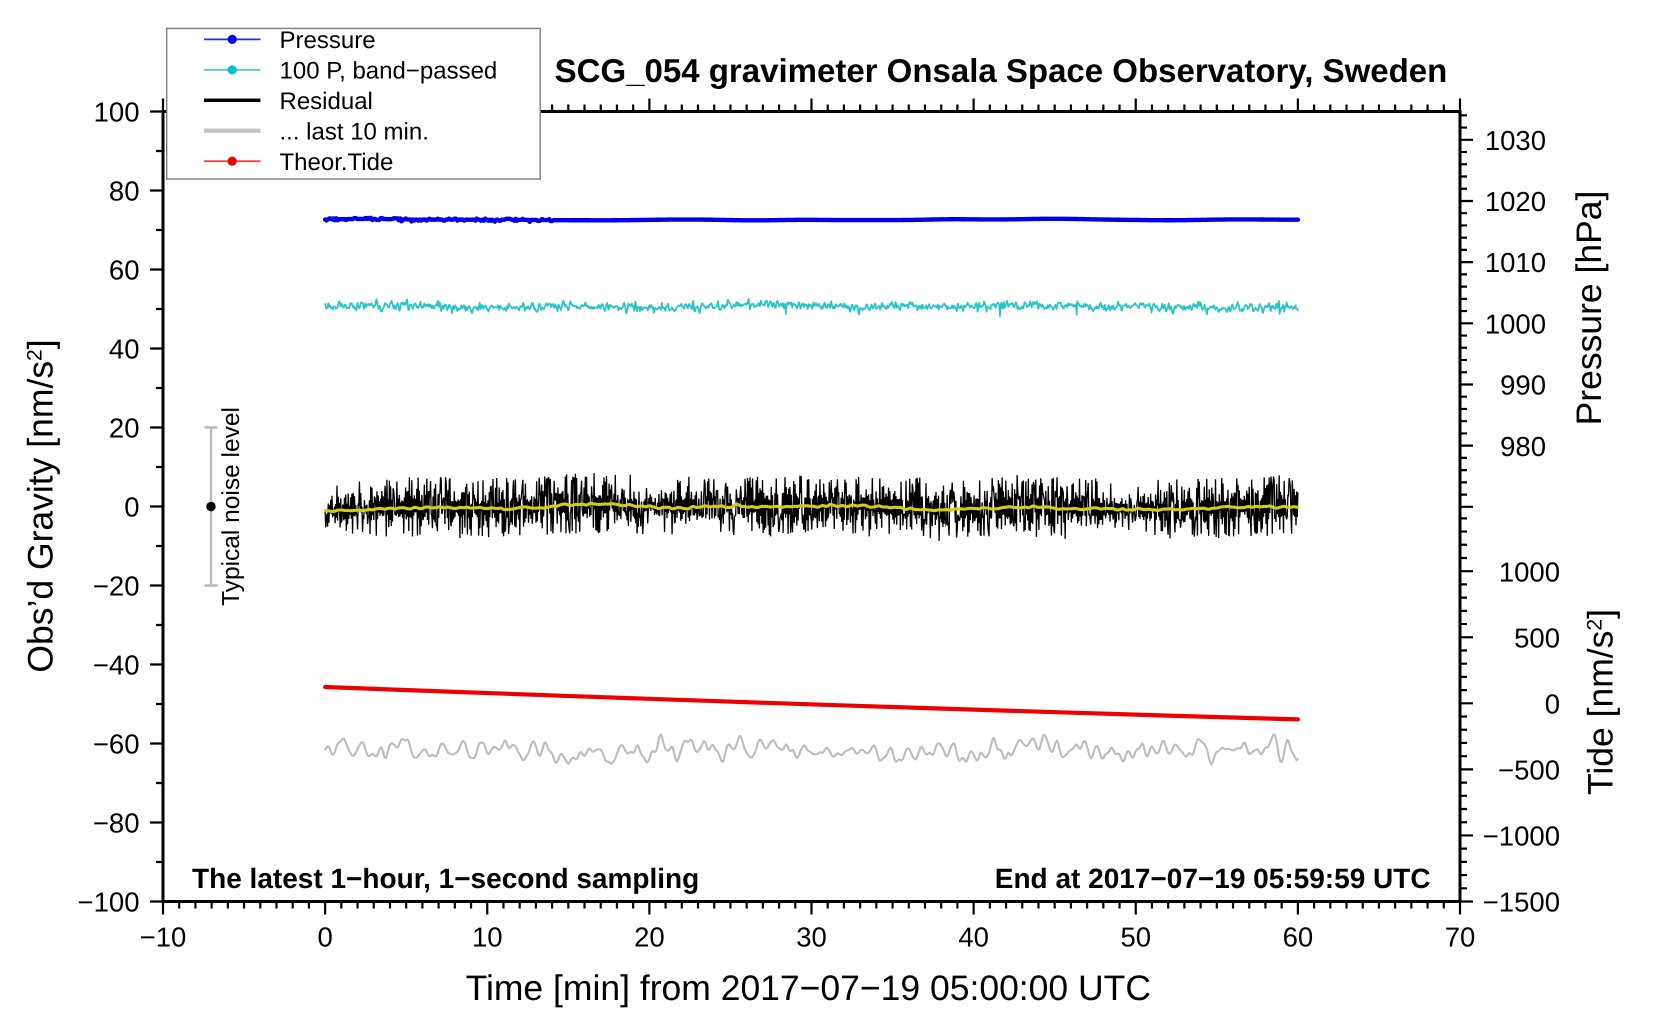 Image resolution: width=1660 pixels, height=1020 pixels. I want to click on svg-text: Pressure, so click(328, 40).